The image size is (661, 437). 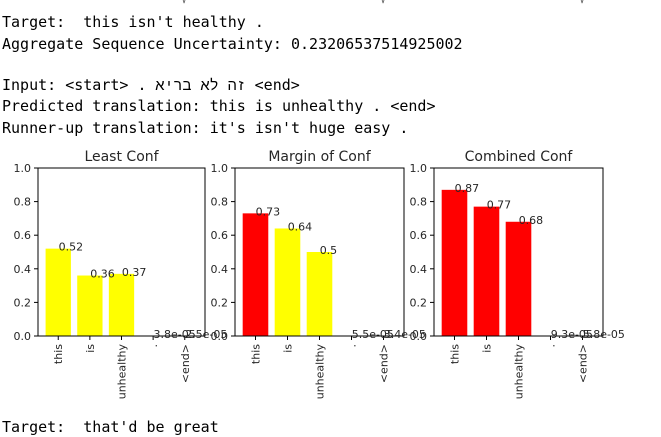 I want to click on target-prefix: Target:, so click(x=42, y=22).